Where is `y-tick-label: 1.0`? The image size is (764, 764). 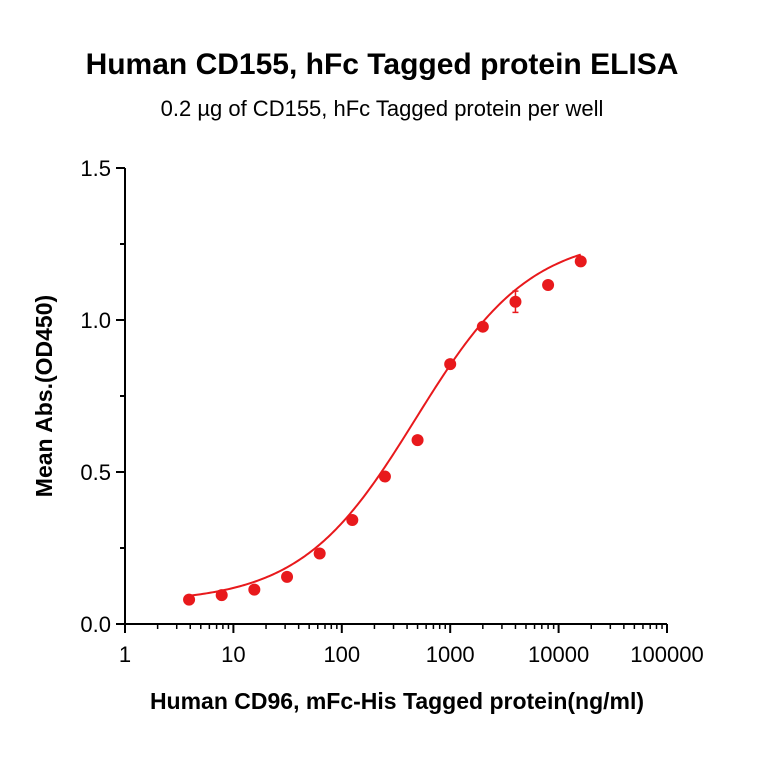 y-tick-label: 1.0 is located at coordinates (95, 320).